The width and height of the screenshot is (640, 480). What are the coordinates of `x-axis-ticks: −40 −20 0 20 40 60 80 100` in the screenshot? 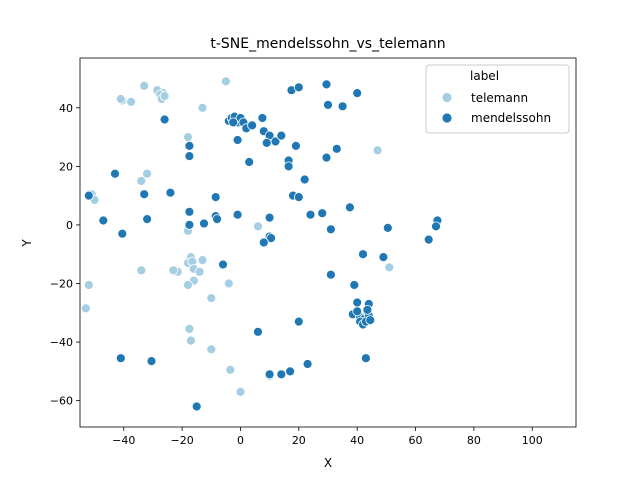 It's located at (327, 437).